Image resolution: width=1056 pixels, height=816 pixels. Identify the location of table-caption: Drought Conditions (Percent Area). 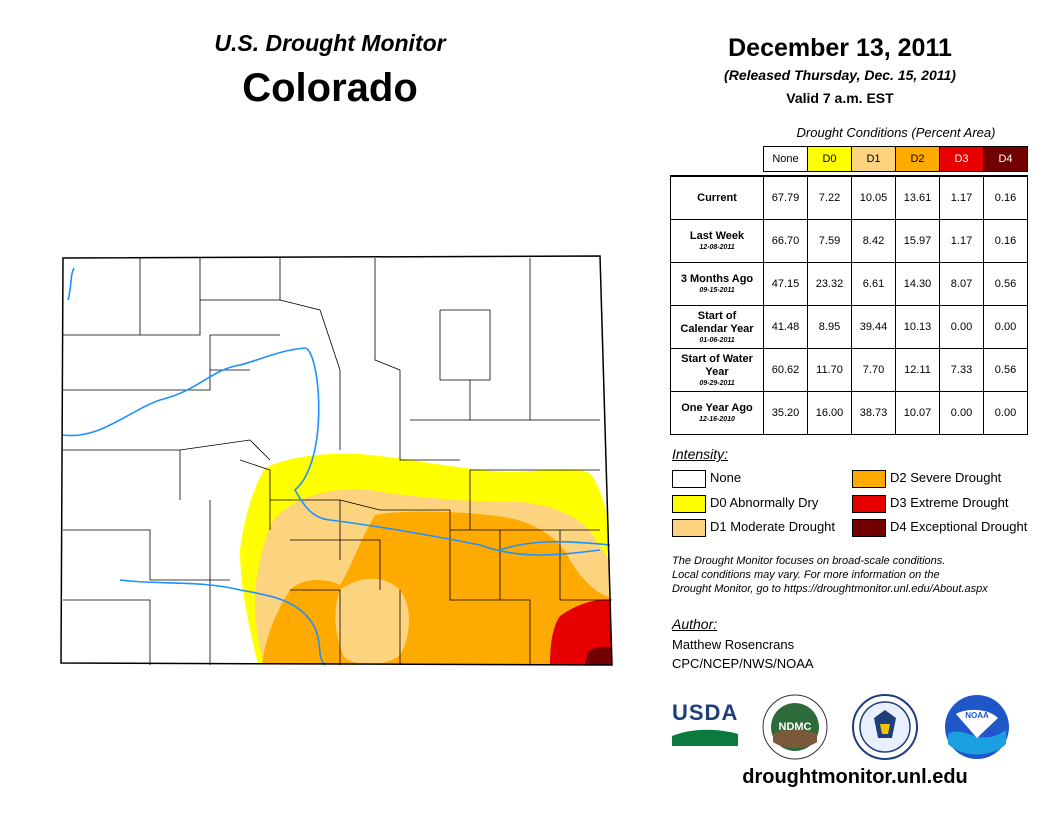
(896, 132).